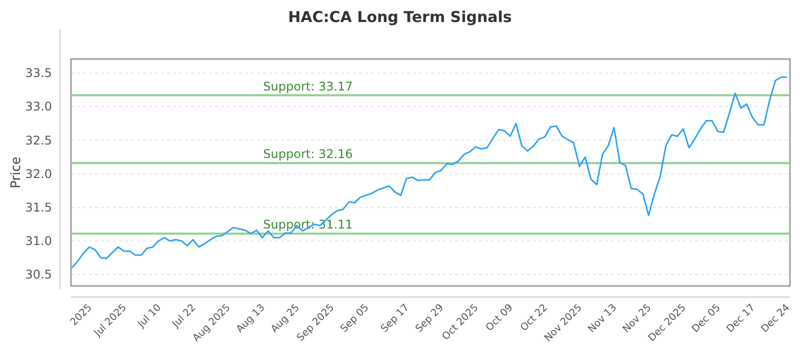  What do you see at coordinates (38, 107) in the screenshot?
I see `y-tick-label: 33.0` at bounding box center [38, 107].